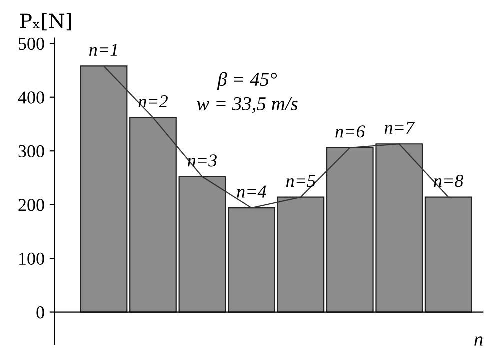 This screenshot has width=498, height=348. I want to click on y-axis-title: Pₓ[N], so click(46, 22).